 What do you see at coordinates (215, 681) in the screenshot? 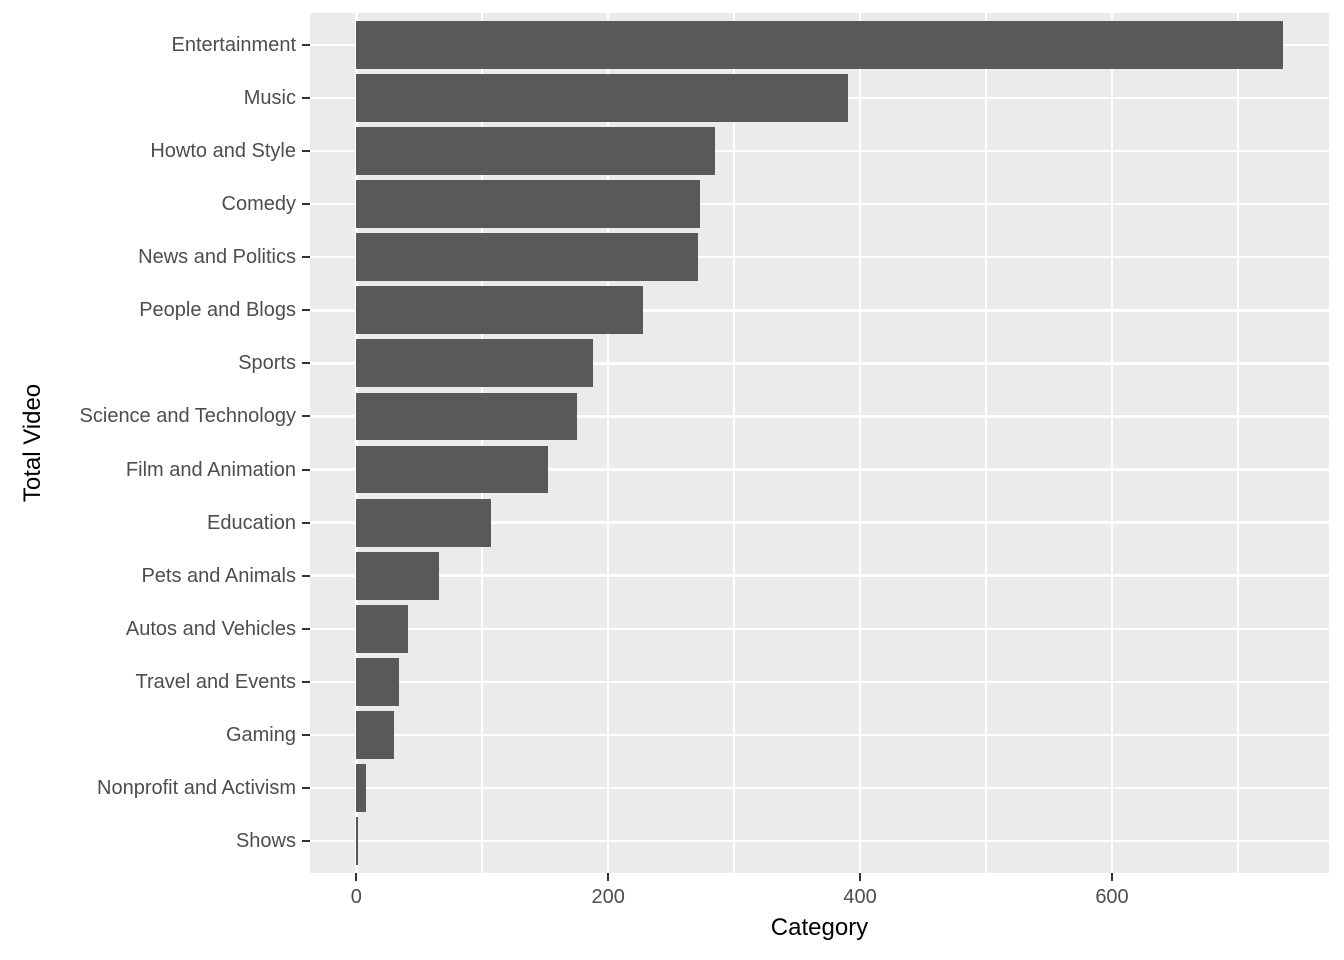
I see `y-tick-label: Travel and Events` at bounding box center [215, 681].